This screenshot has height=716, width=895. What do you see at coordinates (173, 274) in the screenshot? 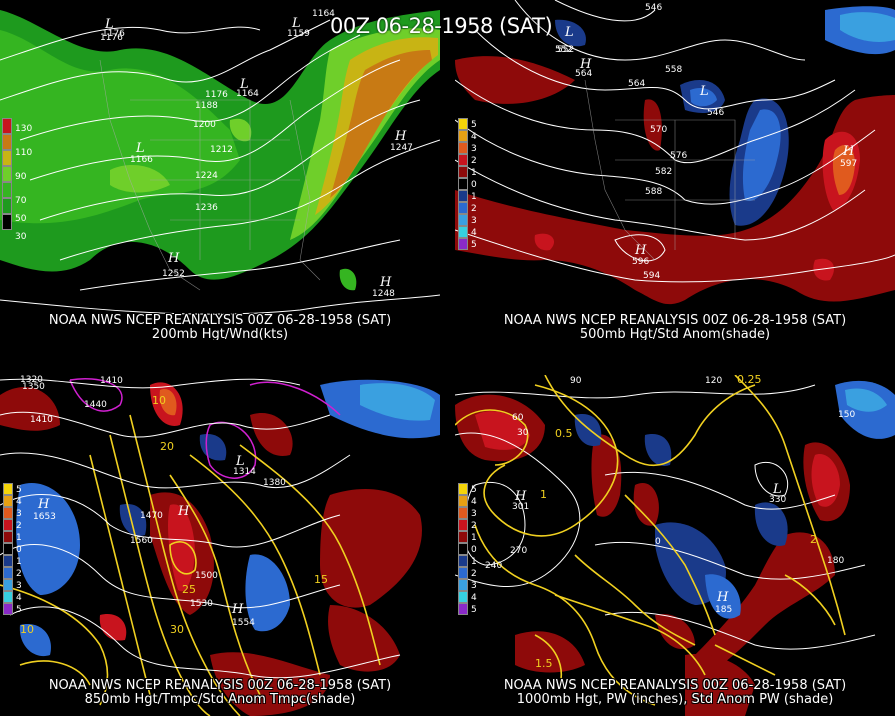
I see `center-value: 1252` at bounding box center [173, 274].